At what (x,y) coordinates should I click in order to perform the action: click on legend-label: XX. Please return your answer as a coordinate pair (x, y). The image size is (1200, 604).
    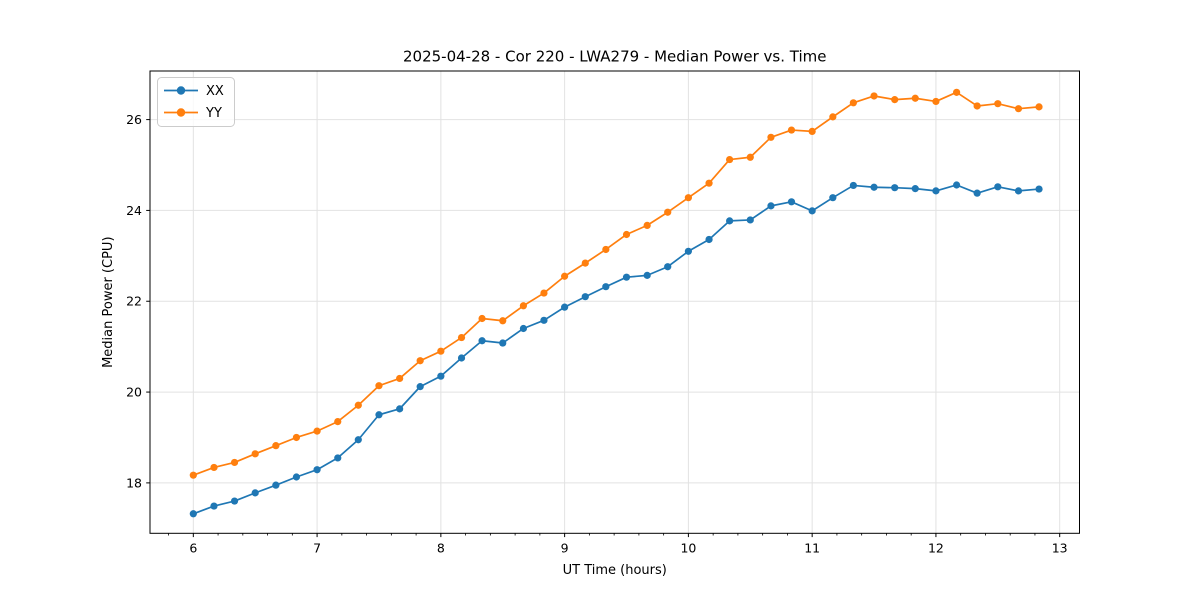
    Looking at the image, I should click on (215, 91).